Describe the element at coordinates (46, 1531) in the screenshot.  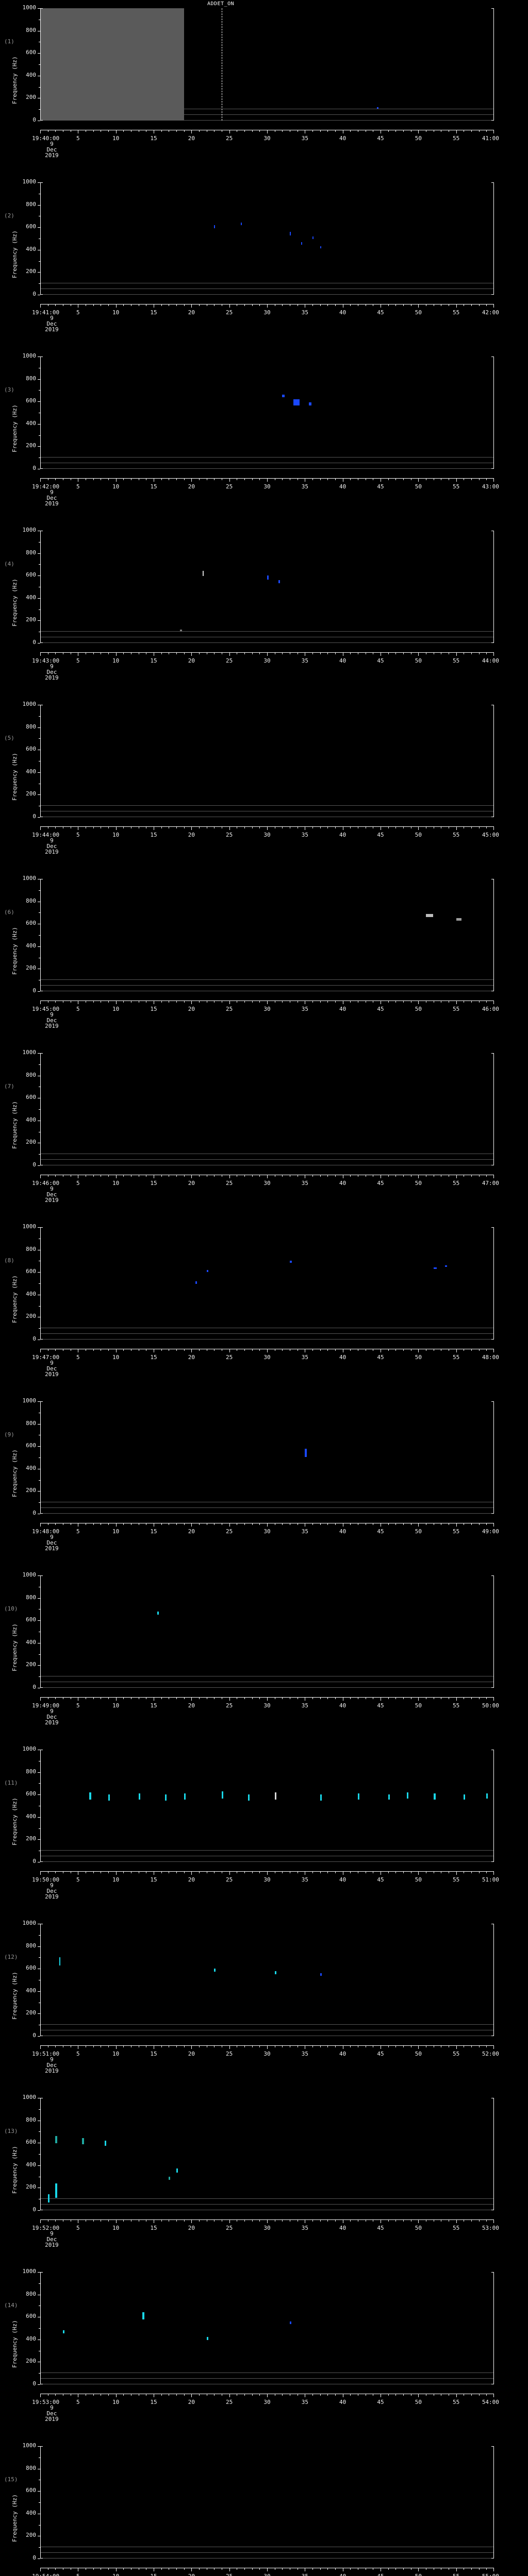
I see `x-tick-label: 19:48:00` at that location.